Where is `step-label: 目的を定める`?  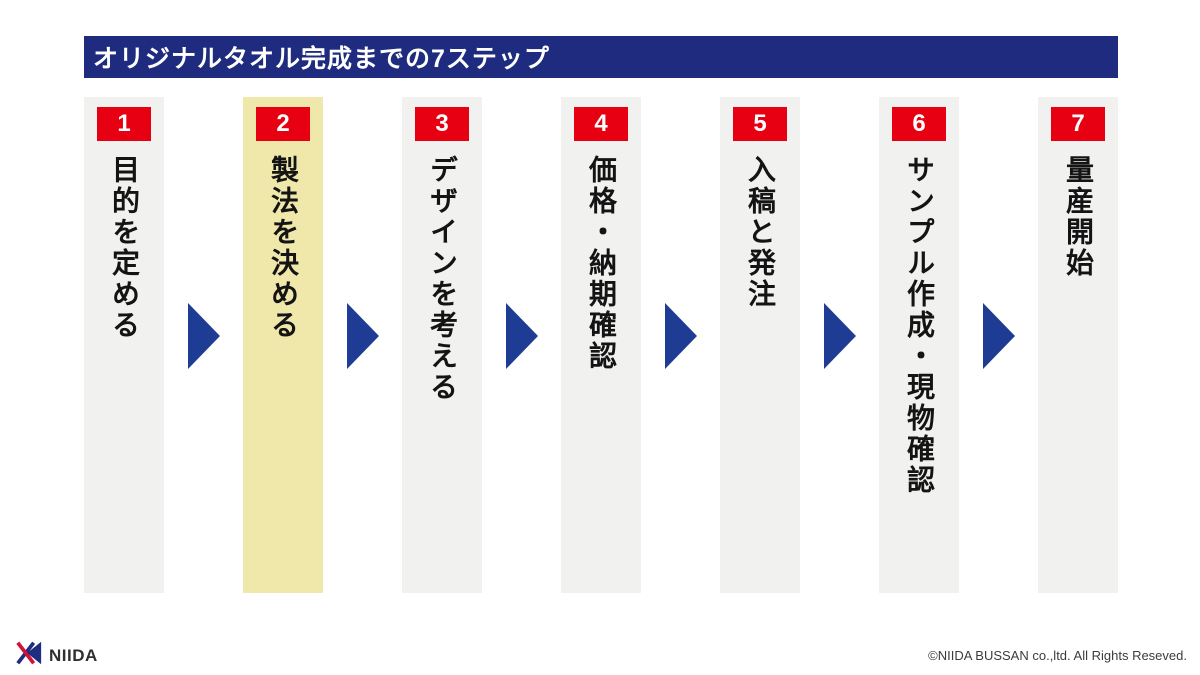 step-label: 目的を定める is located at coordinates (124, 248).